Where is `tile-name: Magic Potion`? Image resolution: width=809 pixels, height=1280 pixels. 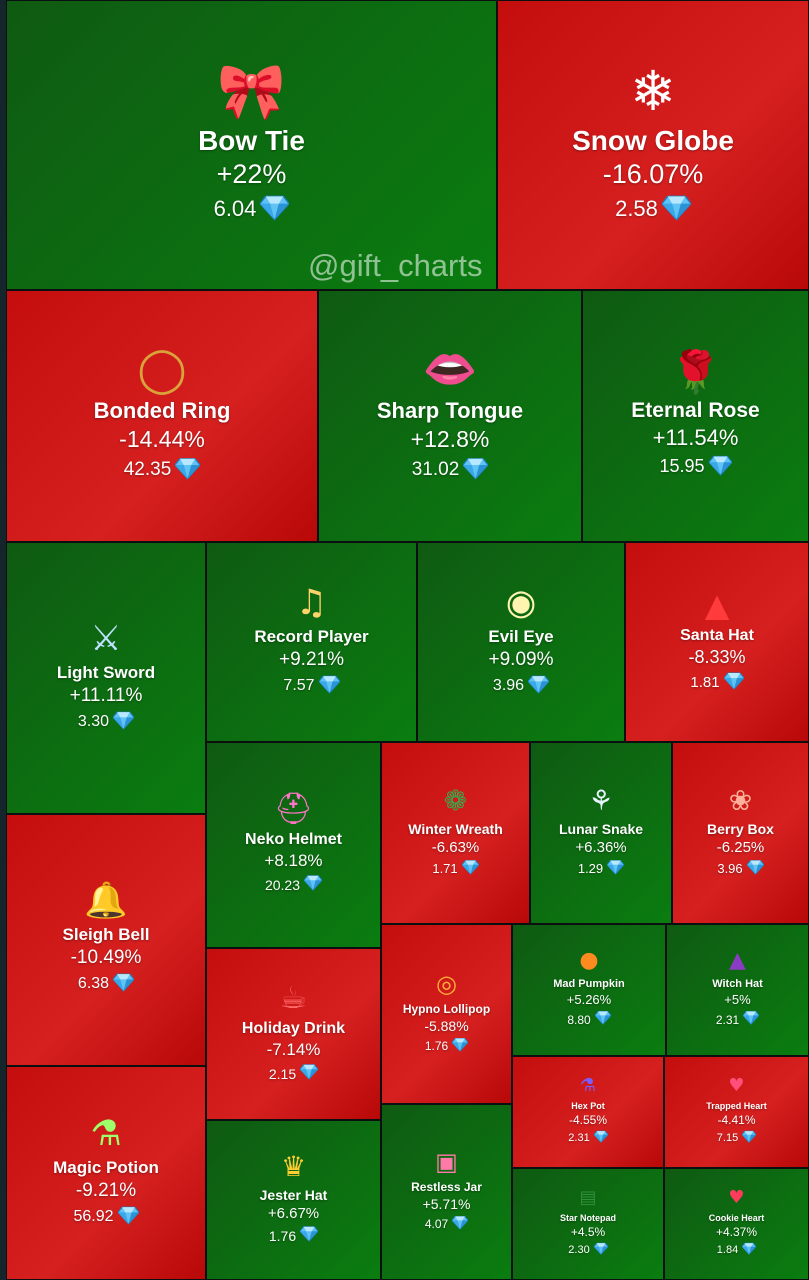
tile-name: Magic Potion is located at coordinates (106, 1167).